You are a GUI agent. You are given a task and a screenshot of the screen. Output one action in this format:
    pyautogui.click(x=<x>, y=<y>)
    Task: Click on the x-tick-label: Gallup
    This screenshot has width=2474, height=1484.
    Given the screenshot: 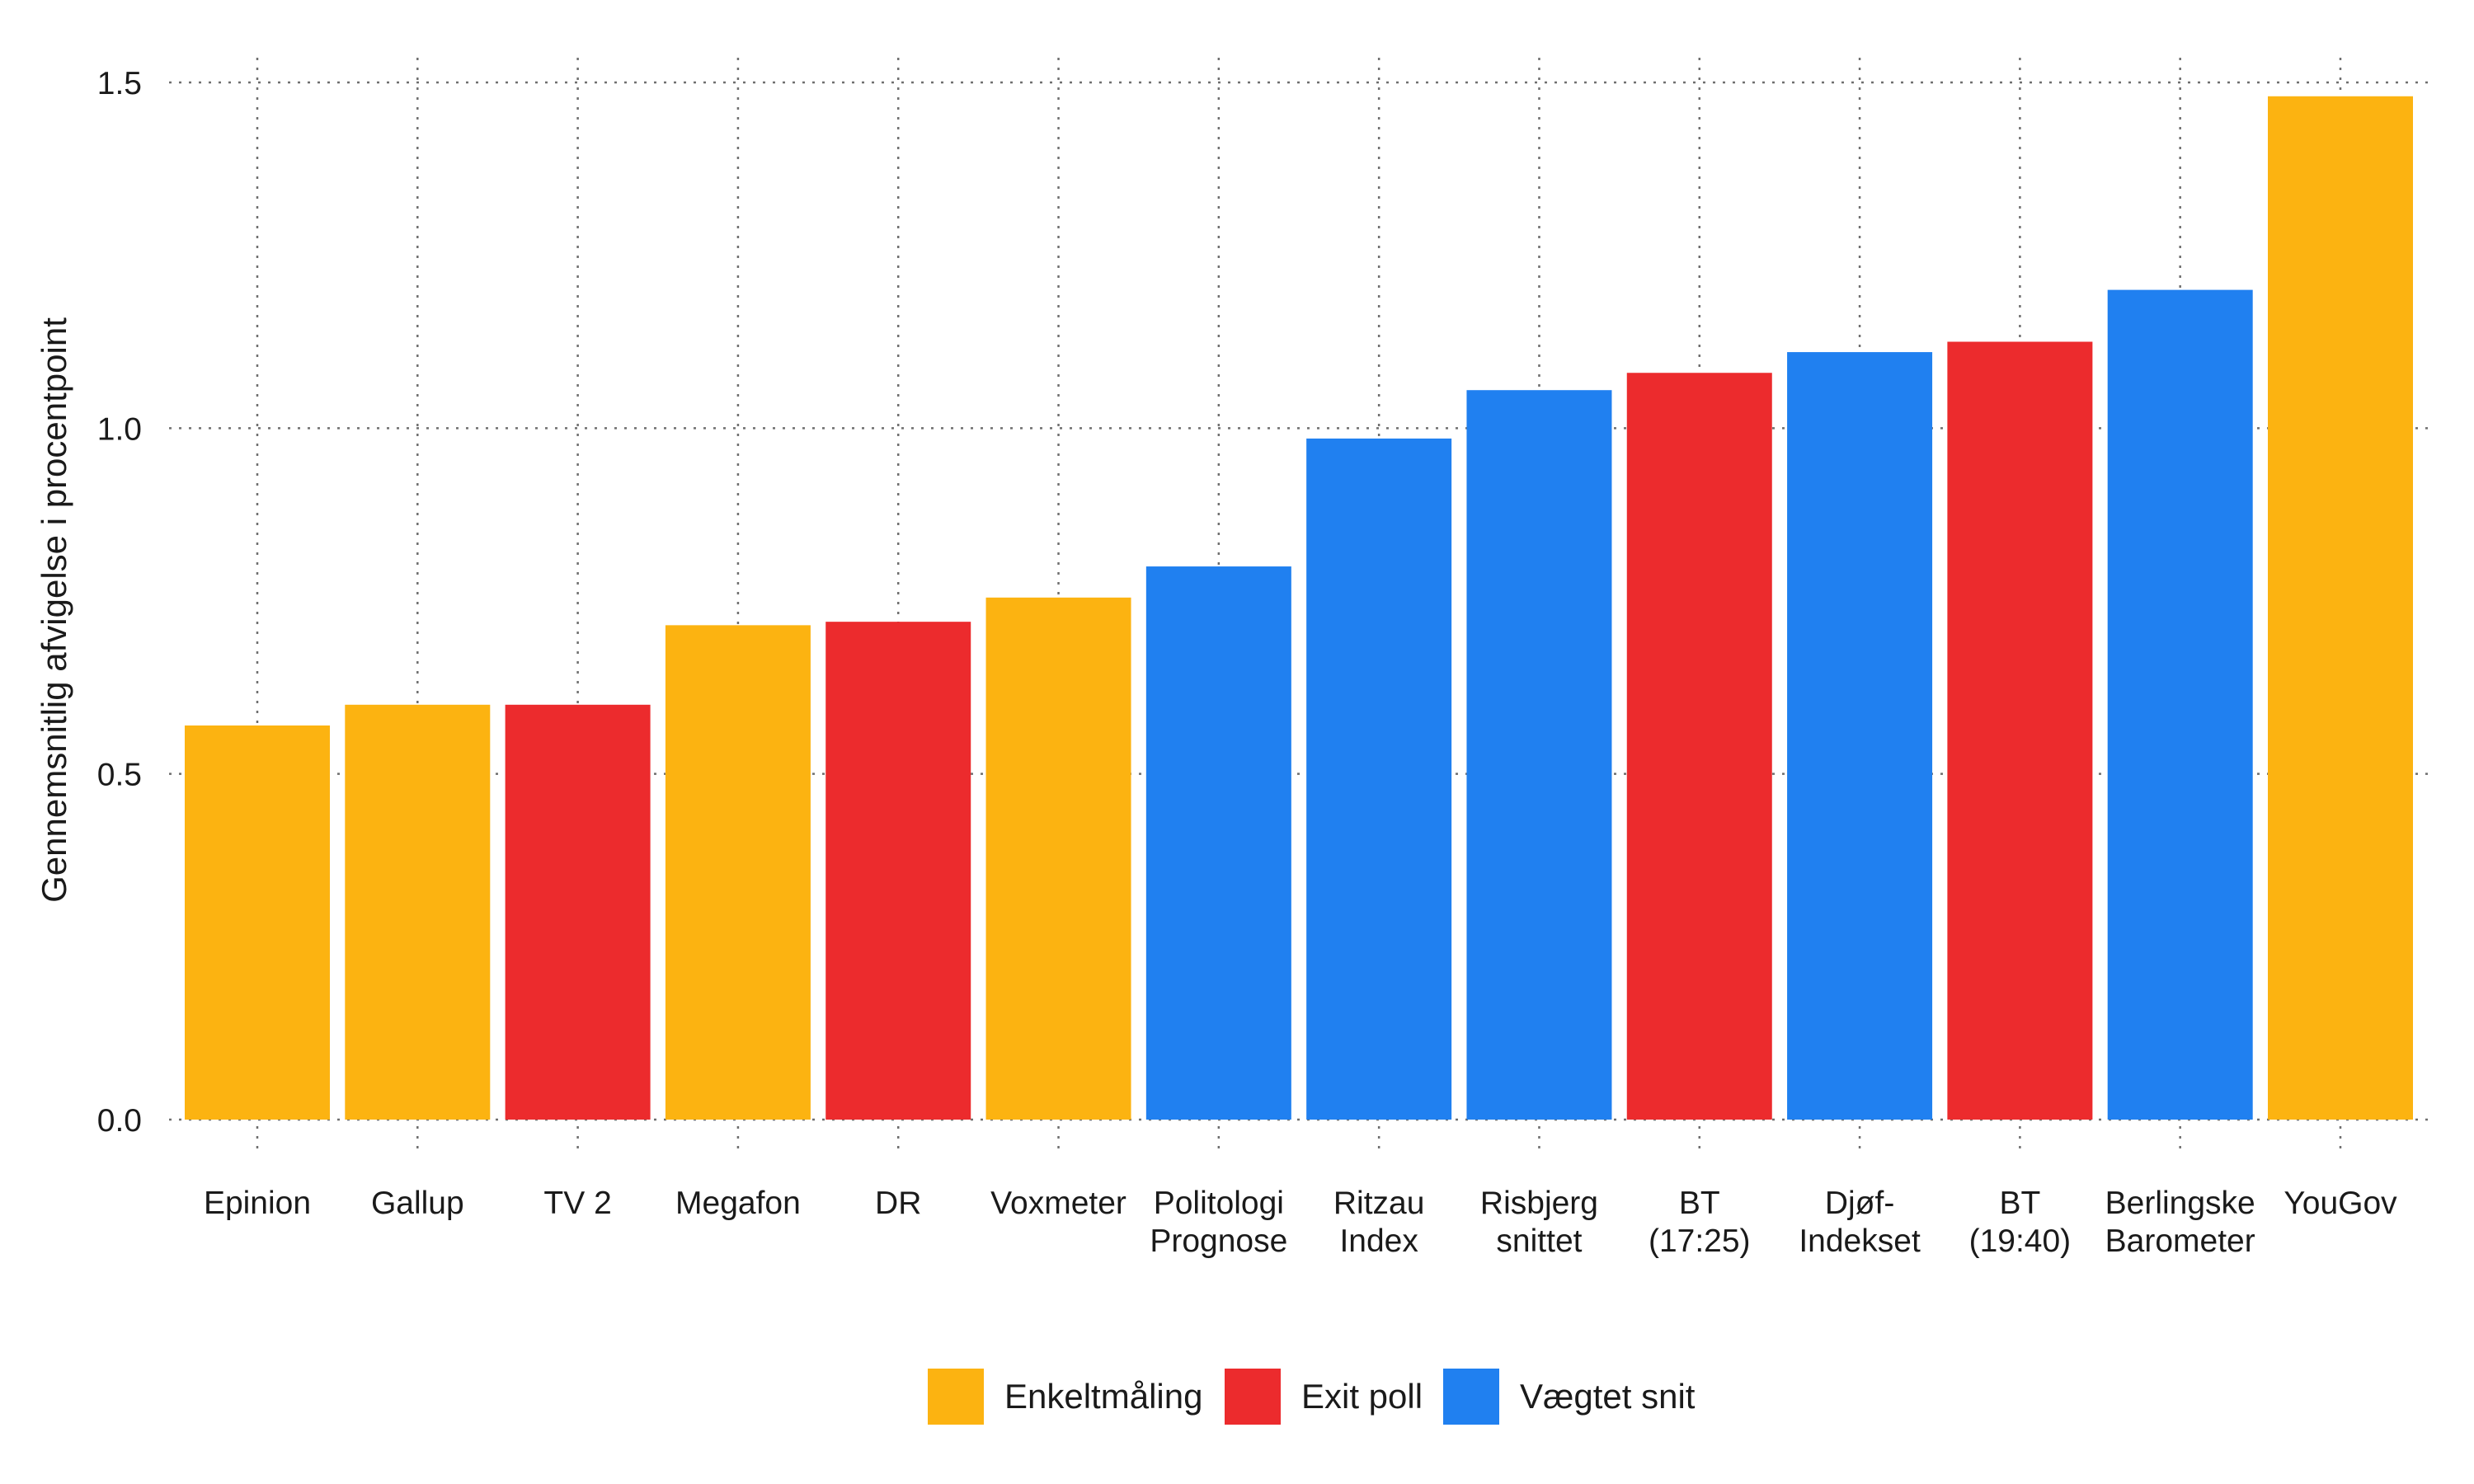 What is the action you would take?
    pyautogui.click(x=417, y=1203)
    